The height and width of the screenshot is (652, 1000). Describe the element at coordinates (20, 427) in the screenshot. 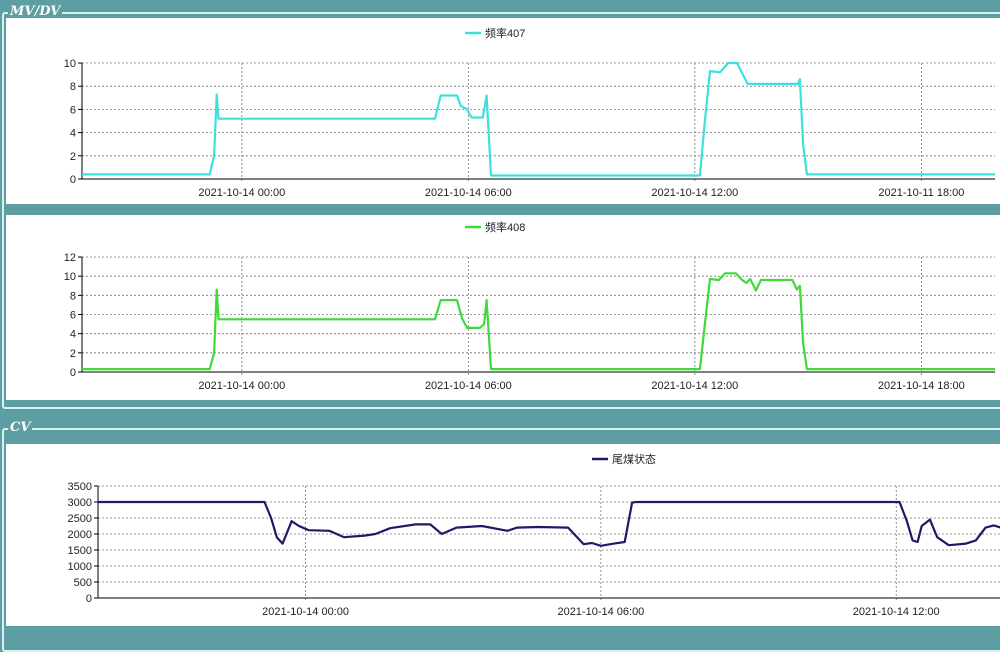

I see `cv-group-title: CV` at that location.